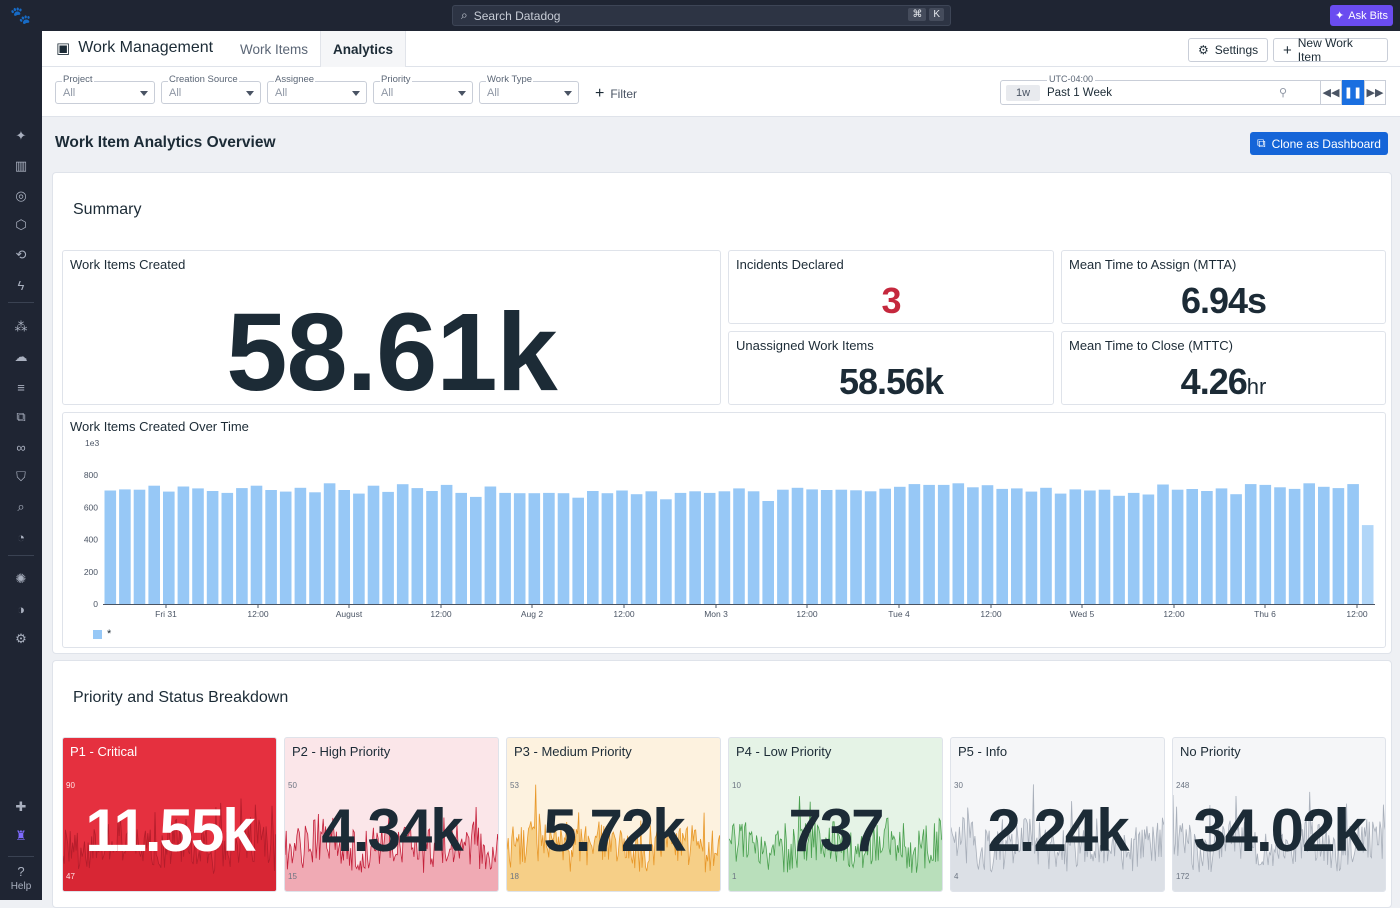 Image resolution: width=1400 pixels, height=908 pixels. What do you see at coordinates (317, 89) in the screenshot?
I see `assignee-filter: Assignee All` at bounding box center [317, 89].